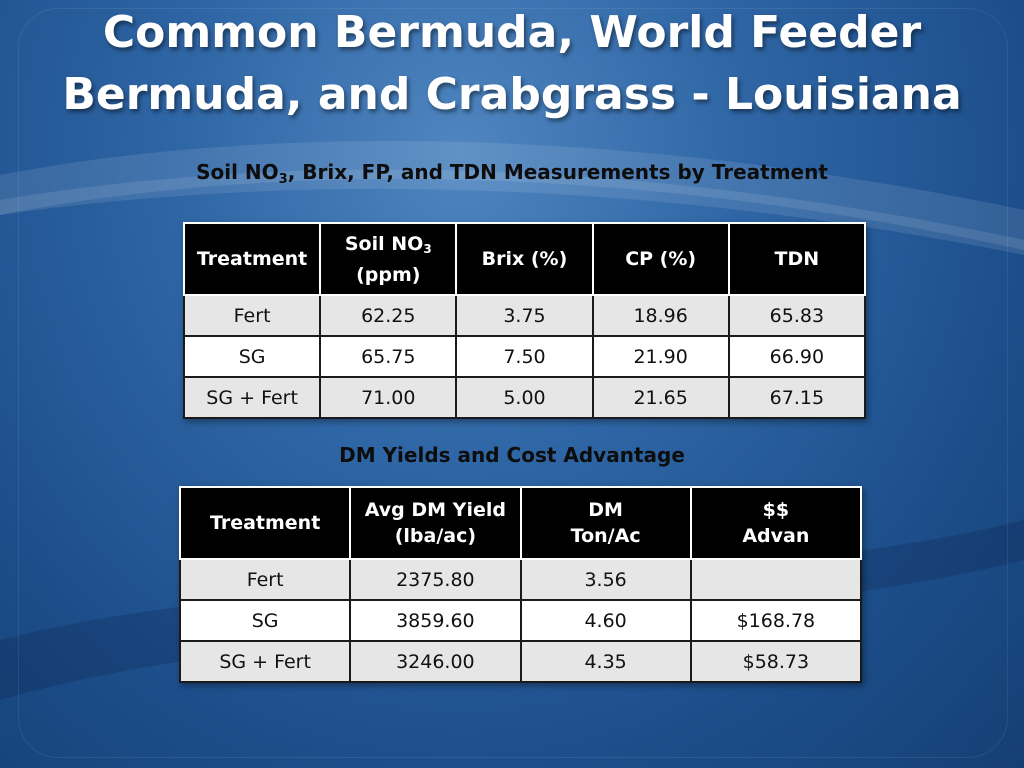 The width and height of the screenshot is (1024, 768). I want to click on table-cell: 7.50, so click(524, 356).